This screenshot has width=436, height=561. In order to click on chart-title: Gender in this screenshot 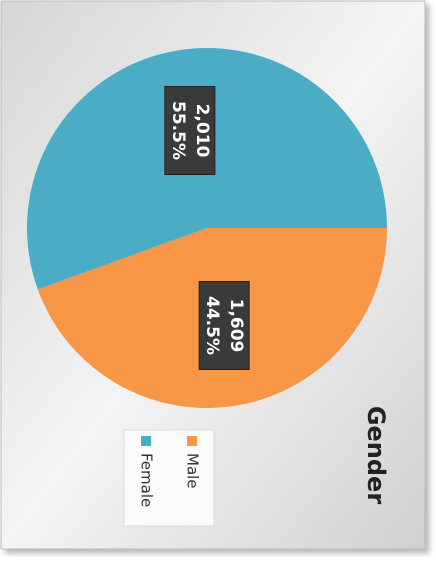, I will do `click(376, 455)`.